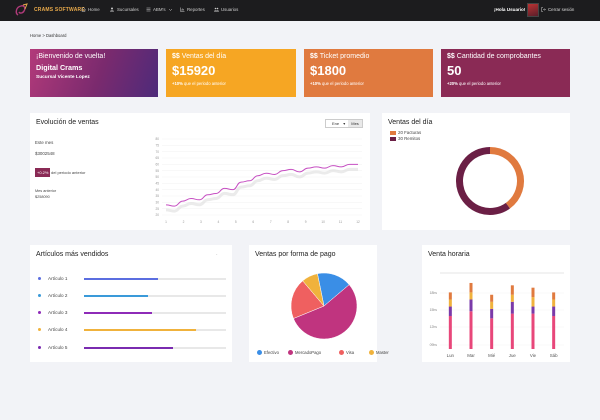  Describe the element at coordinates (554, 355) in the screenshot. I see `x-tick-label: Sáb` at that location.